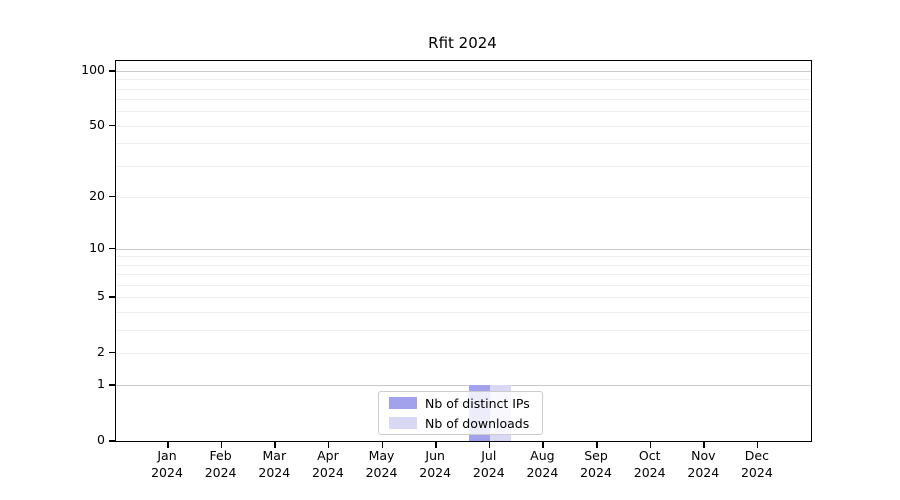 The width and height of the screenshot is (900, 500). I want to click on y-tick-label: 1, so click(101, 384).